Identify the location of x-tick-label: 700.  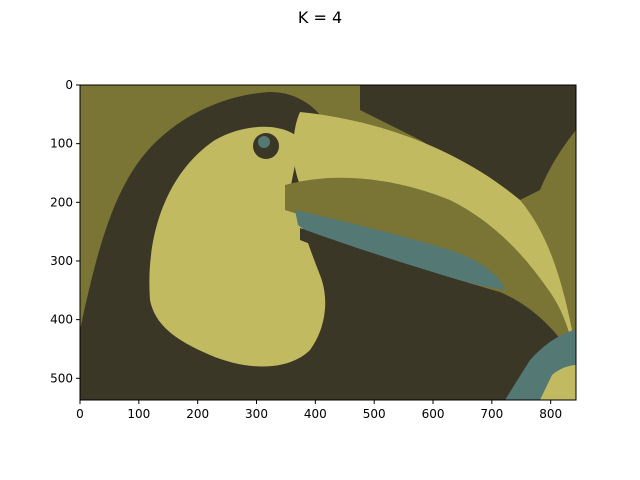
(491, 414).